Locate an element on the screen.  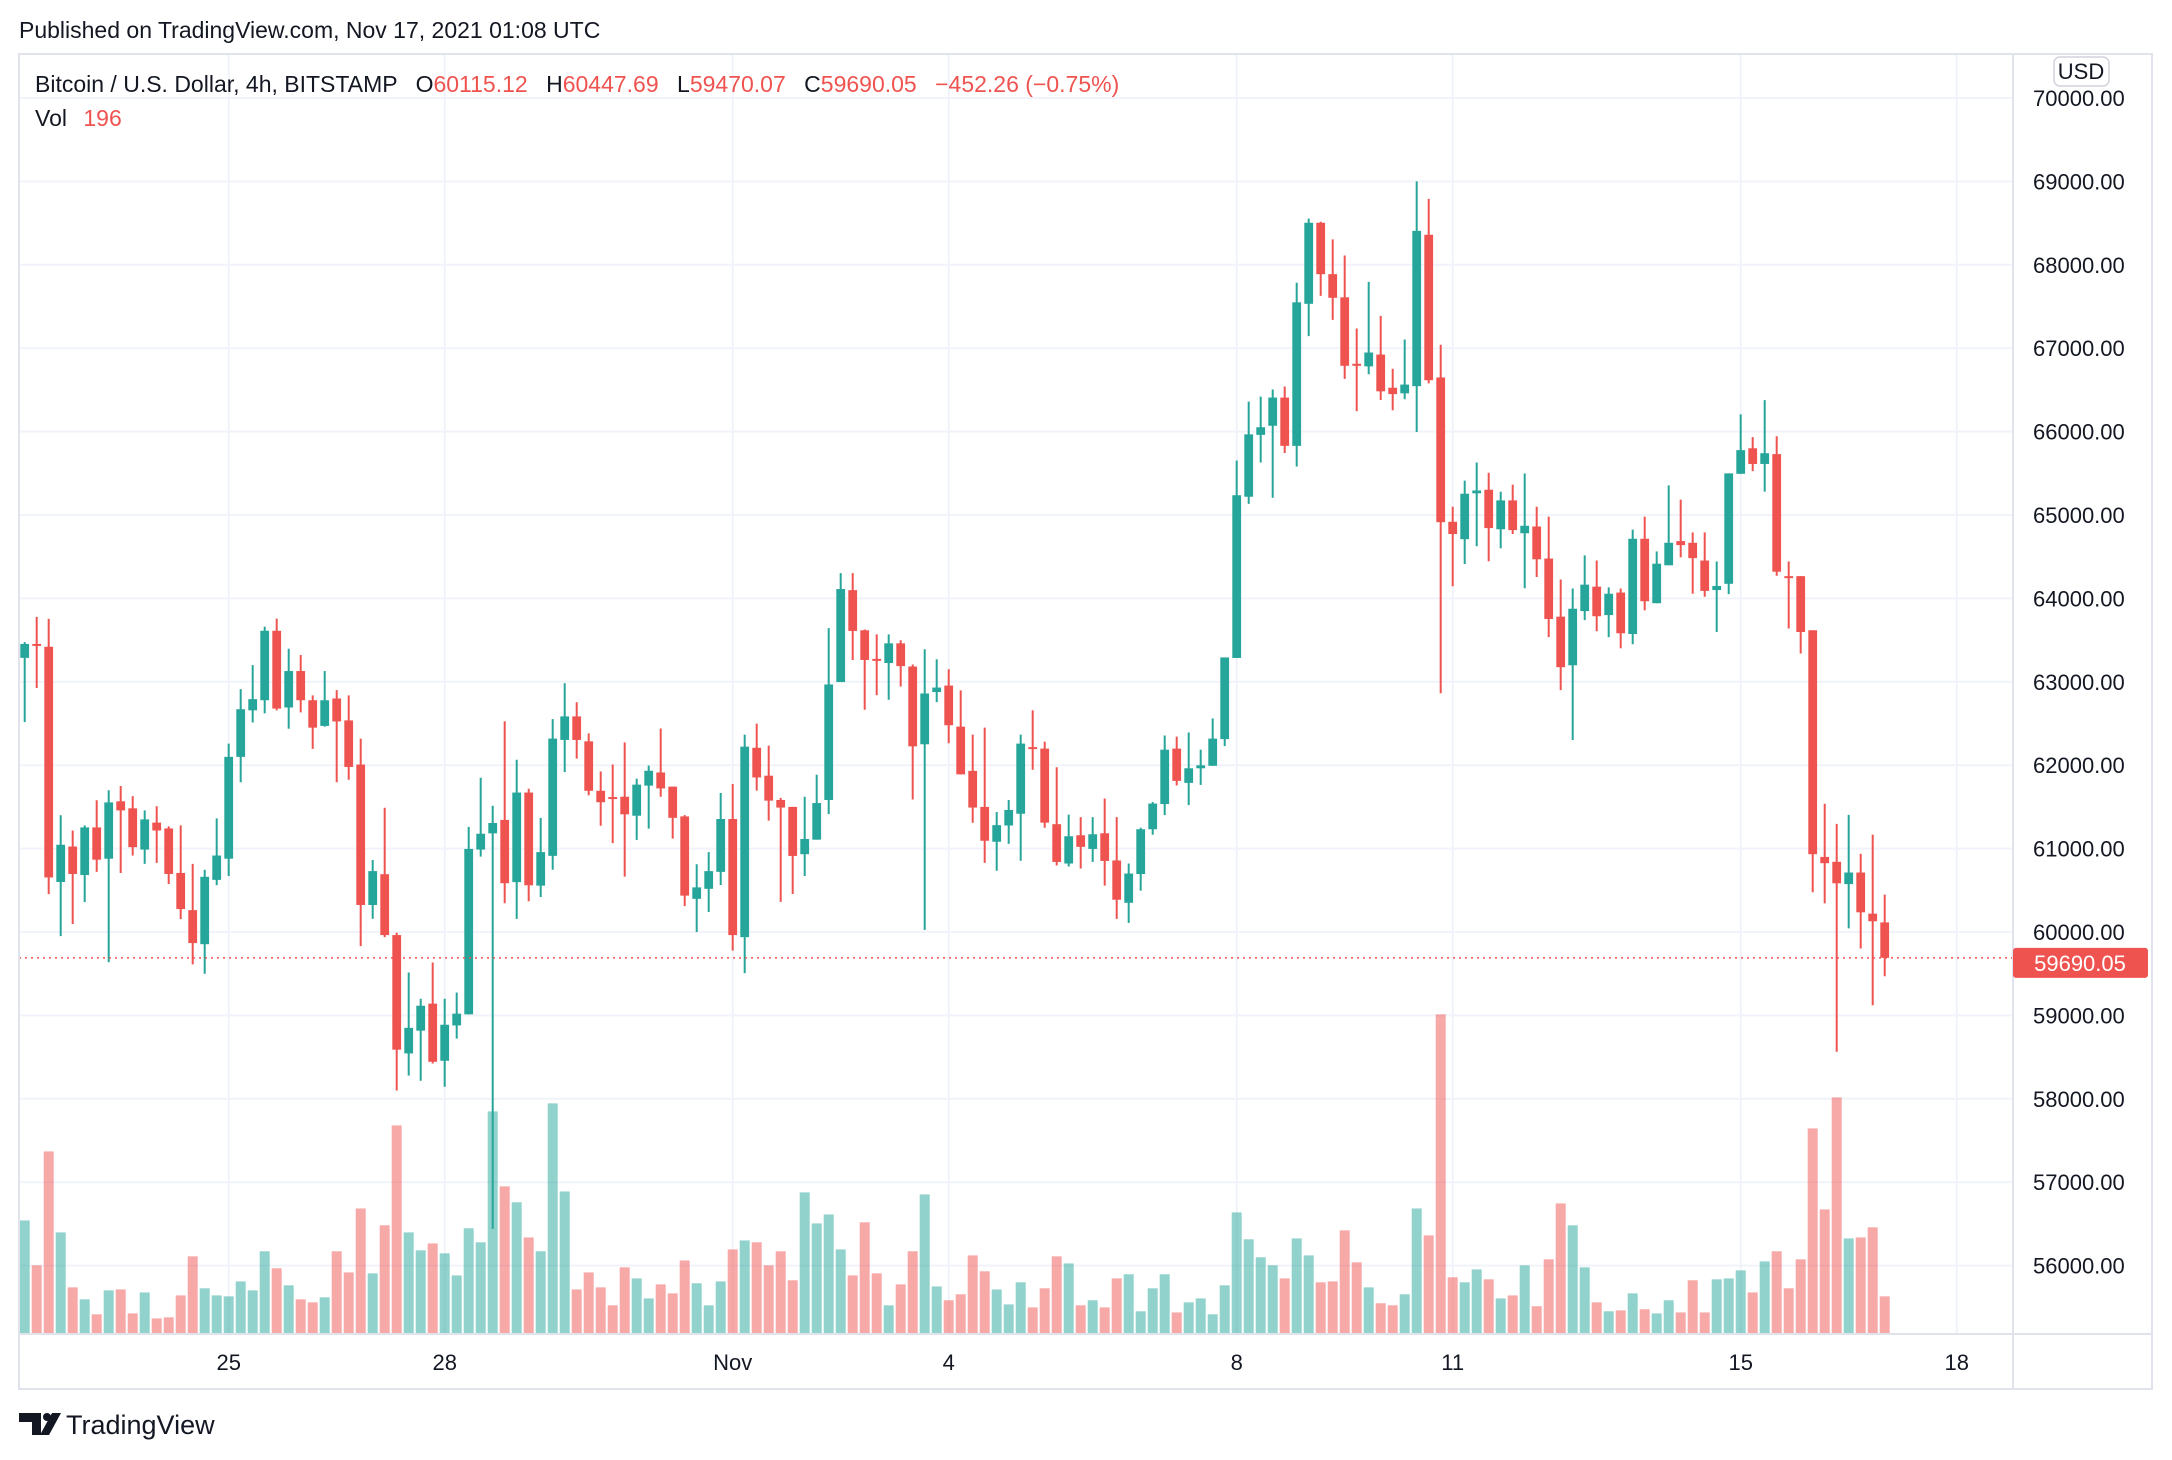
currency-button: USD is located at coordinates (2081, 71).